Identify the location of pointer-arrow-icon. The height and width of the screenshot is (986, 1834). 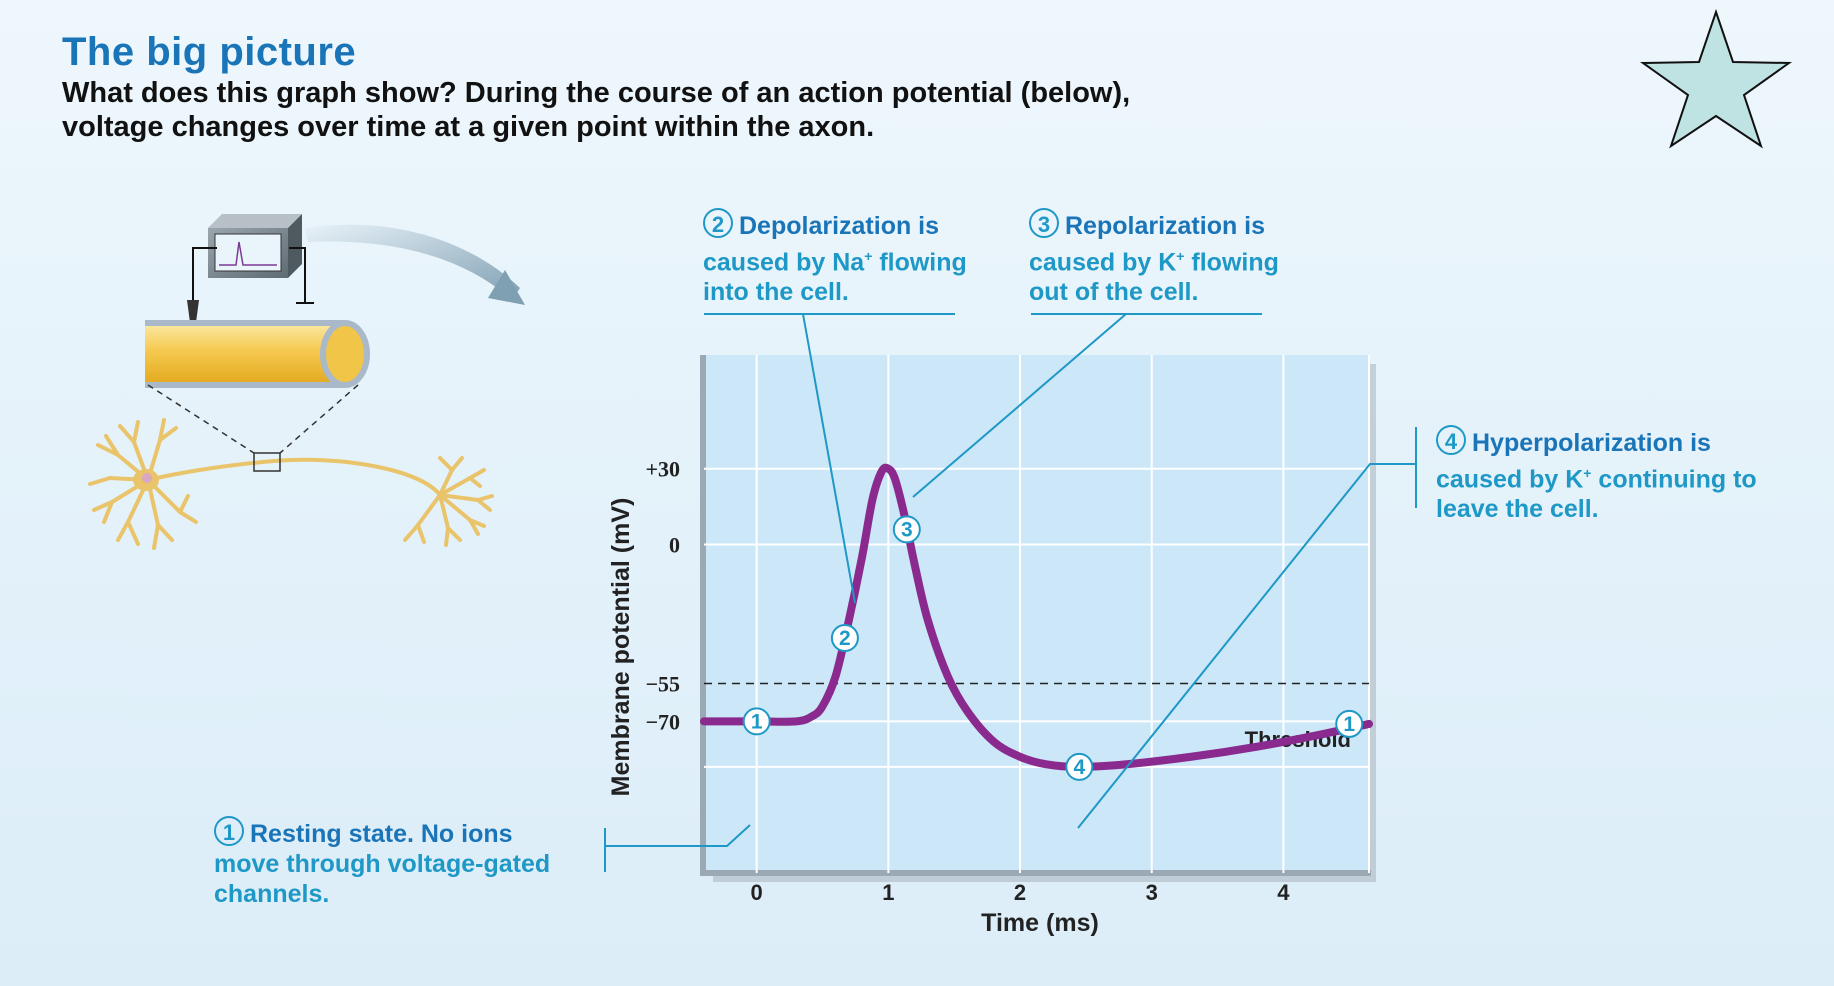
(412, 262).